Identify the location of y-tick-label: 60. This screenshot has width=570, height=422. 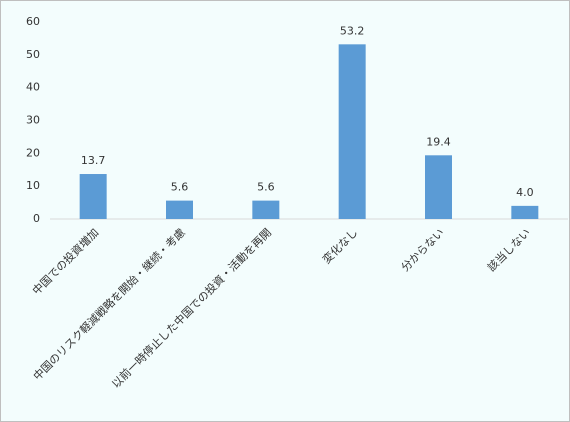
(33, 21).